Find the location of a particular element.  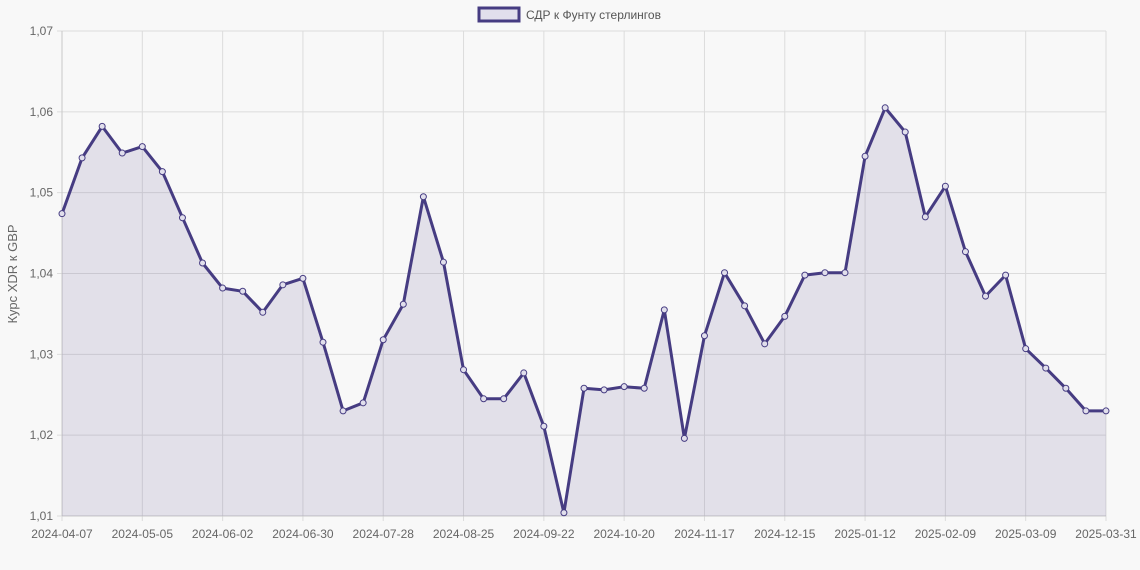

x-tick-label: 2024-08-25 is located at coordinates (464, 534).